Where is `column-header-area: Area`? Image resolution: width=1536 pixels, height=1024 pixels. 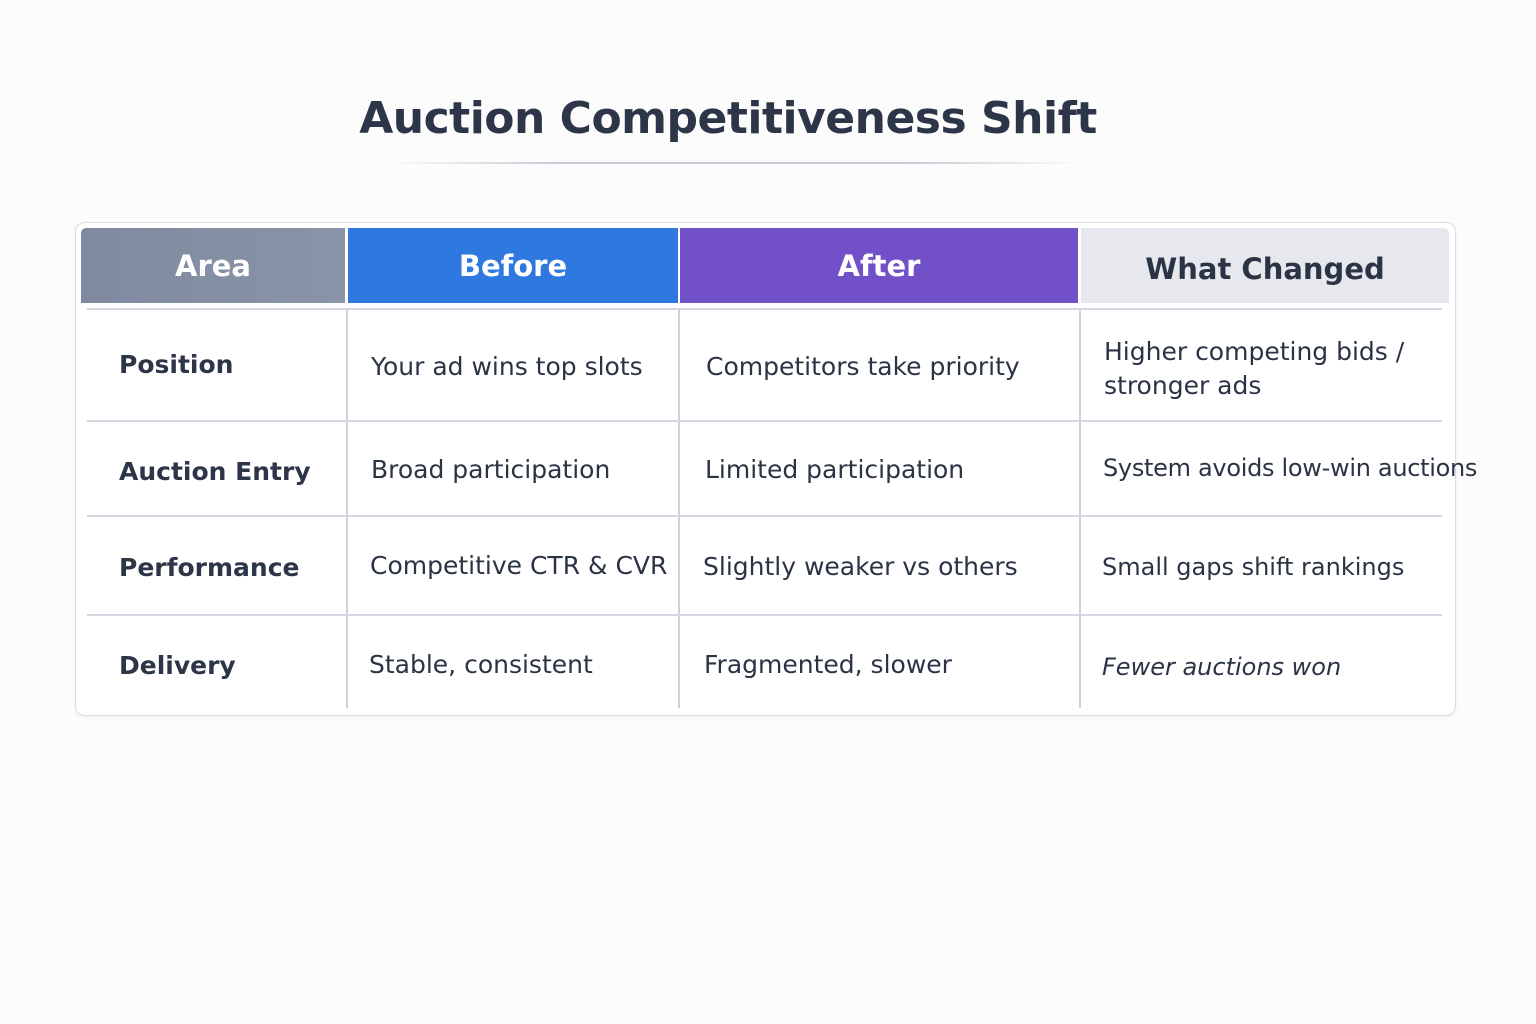
column-header-area: Area is located at coordinates (213, 265).